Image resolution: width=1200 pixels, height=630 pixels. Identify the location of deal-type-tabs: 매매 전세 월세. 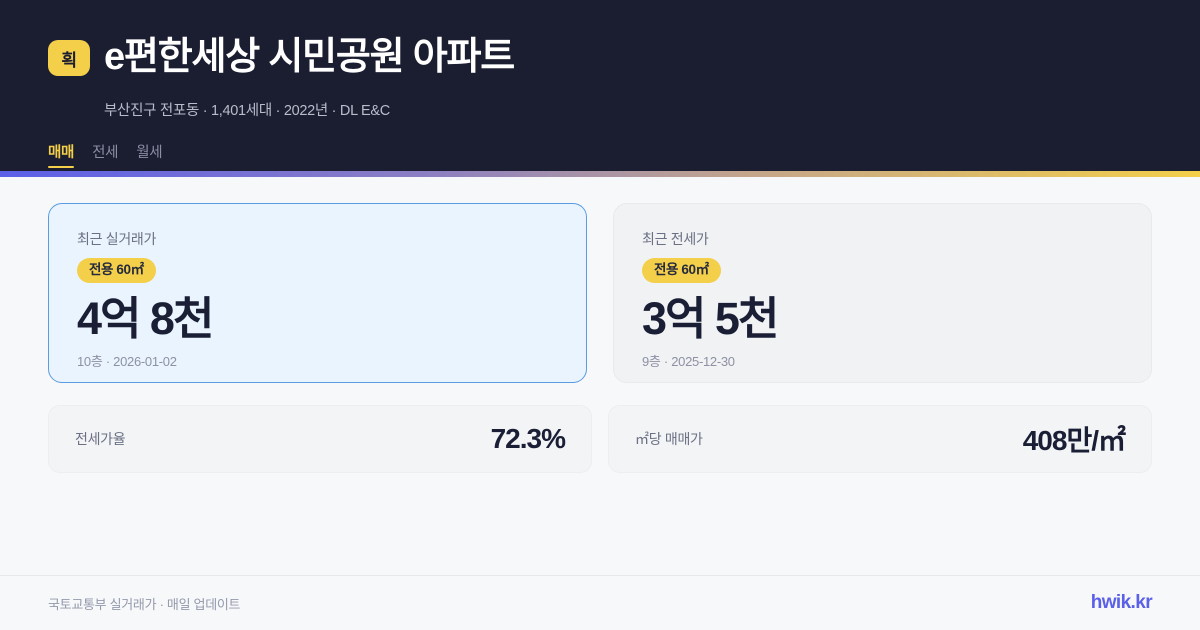
(600, 153).